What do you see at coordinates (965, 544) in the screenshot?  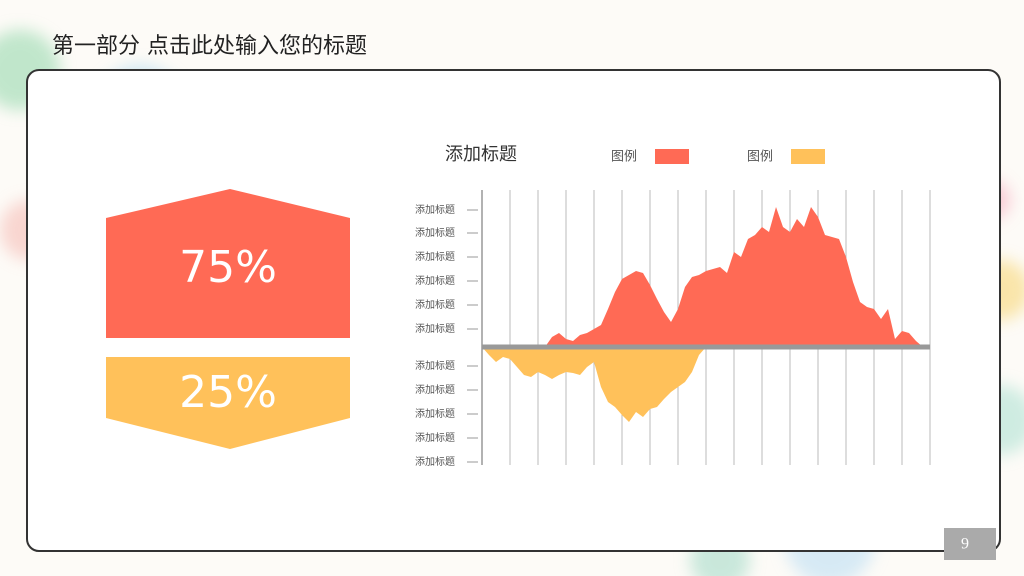 I see `page-number: 9` at bounding box center [965, 544].